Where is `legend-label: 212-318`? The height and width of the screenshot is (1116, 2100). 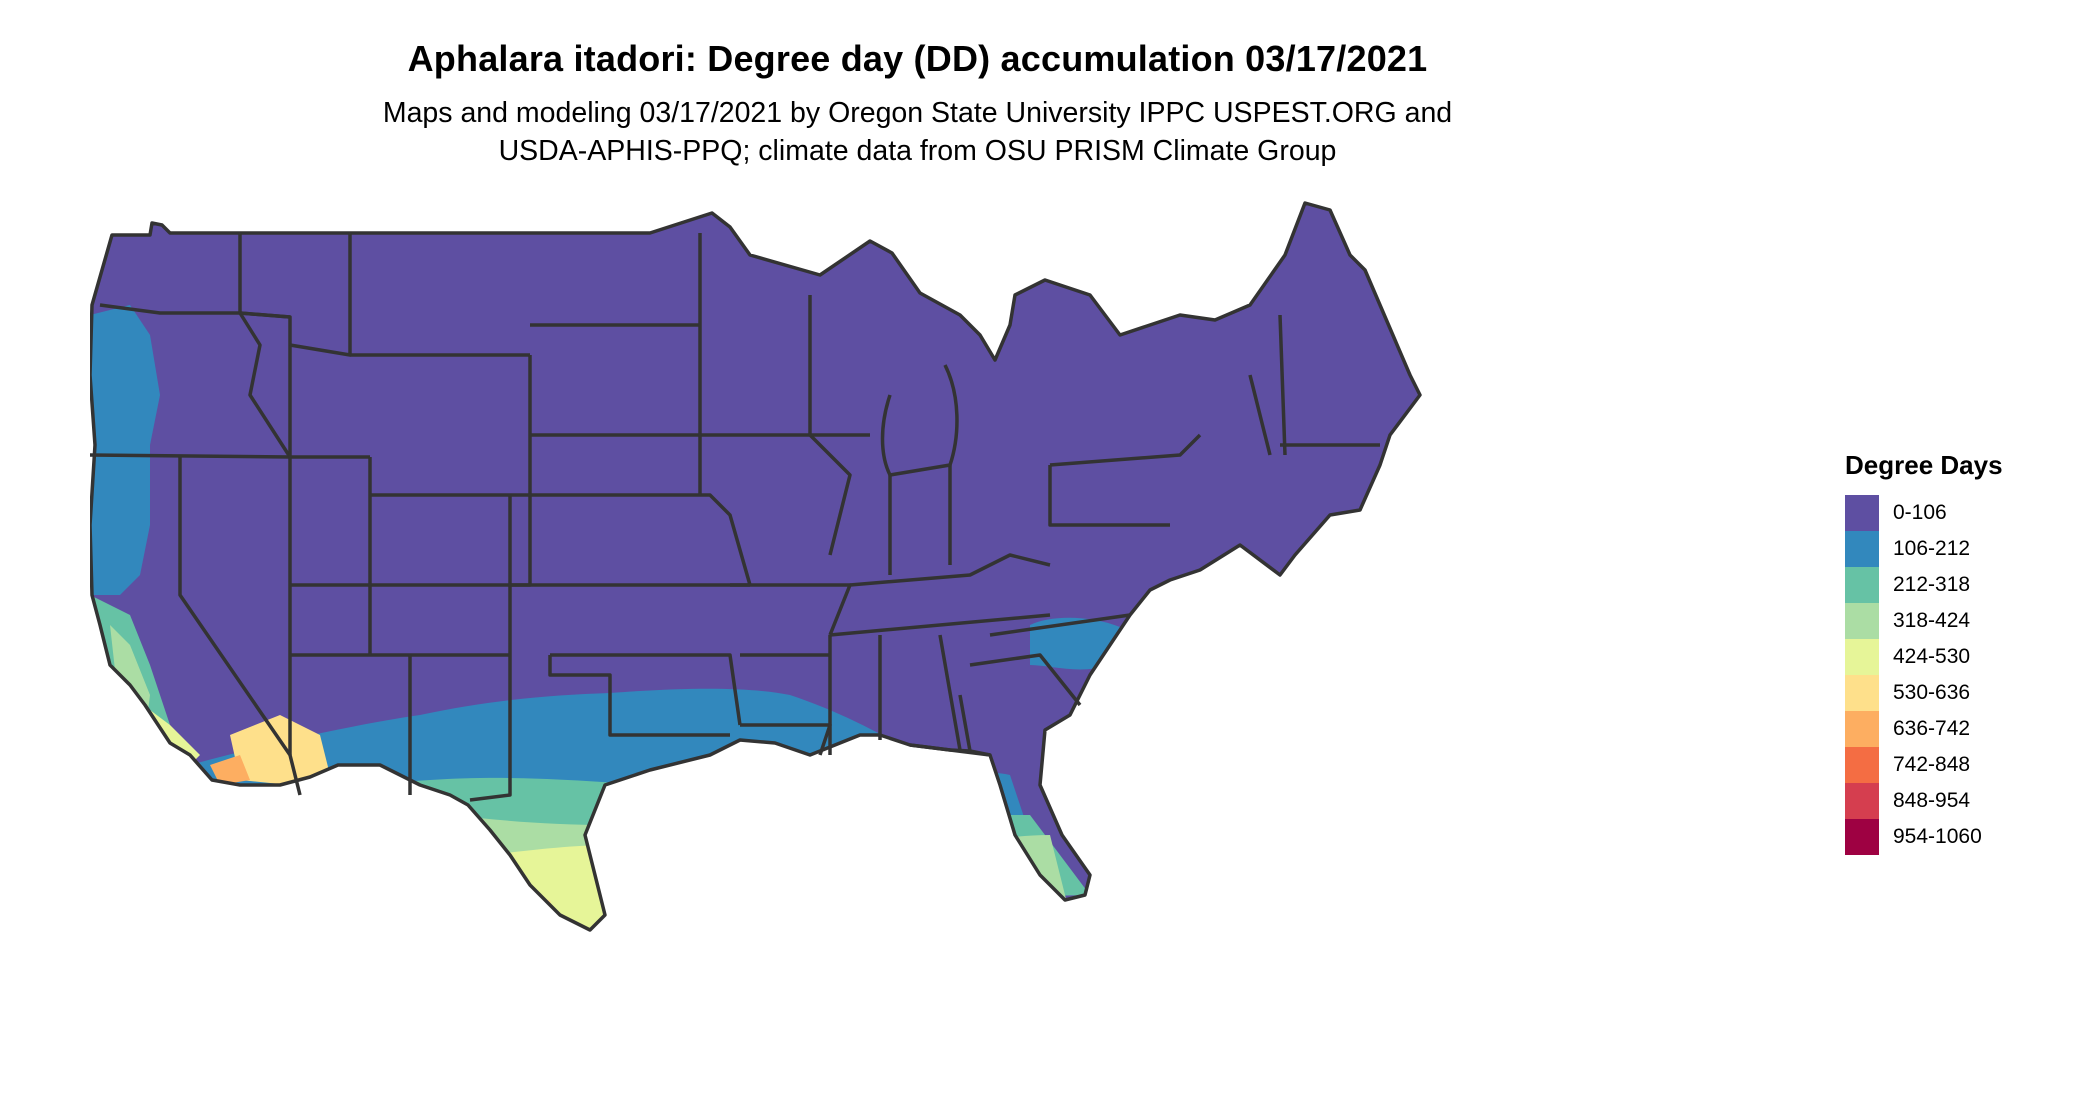 legend-label: 212-318 is located at coordinates (1932, 584).